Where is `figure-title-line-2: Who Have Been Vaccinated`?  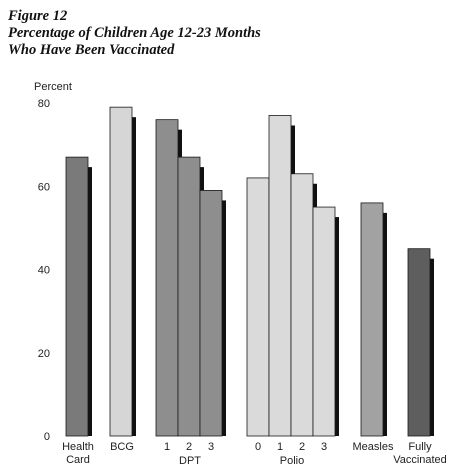
figure-title-line-2: Who Have Been Vaccinated is located at coordinates (91, 50).